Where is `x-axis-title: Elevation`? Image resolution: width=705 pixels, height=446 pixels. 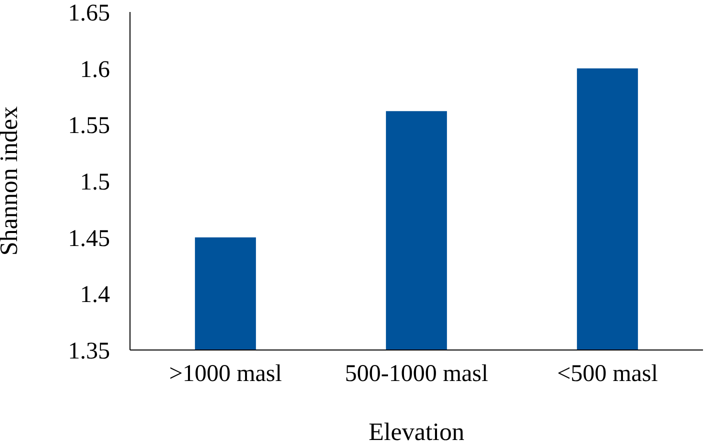
x-axis-title: Elevation is located at coordinates (416, 432).